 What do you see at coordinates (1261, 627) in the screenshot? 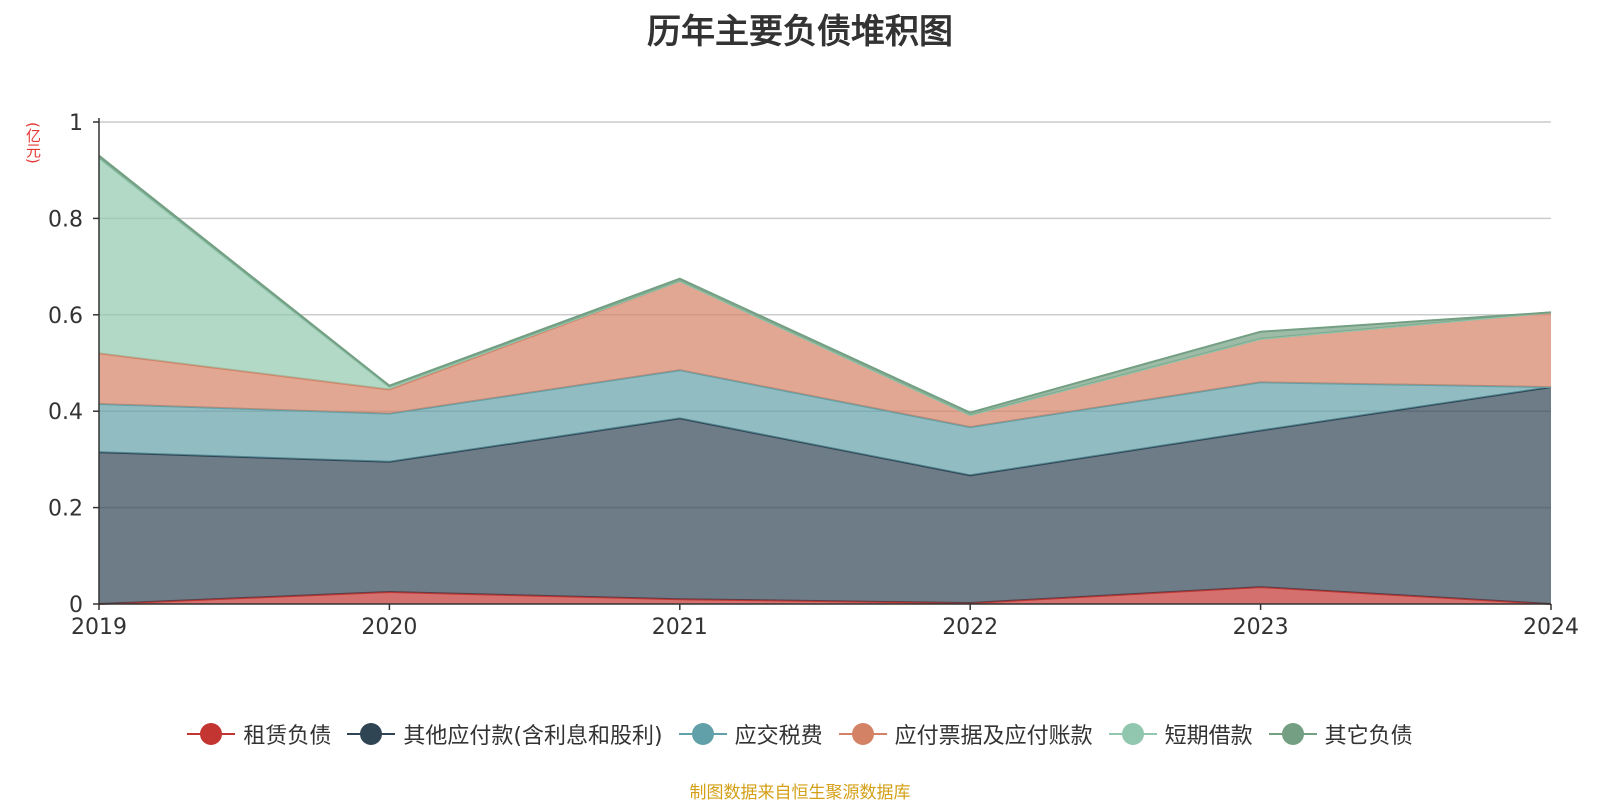
I see `x-tick-label: 2023` at bounding box center [1261, 627].